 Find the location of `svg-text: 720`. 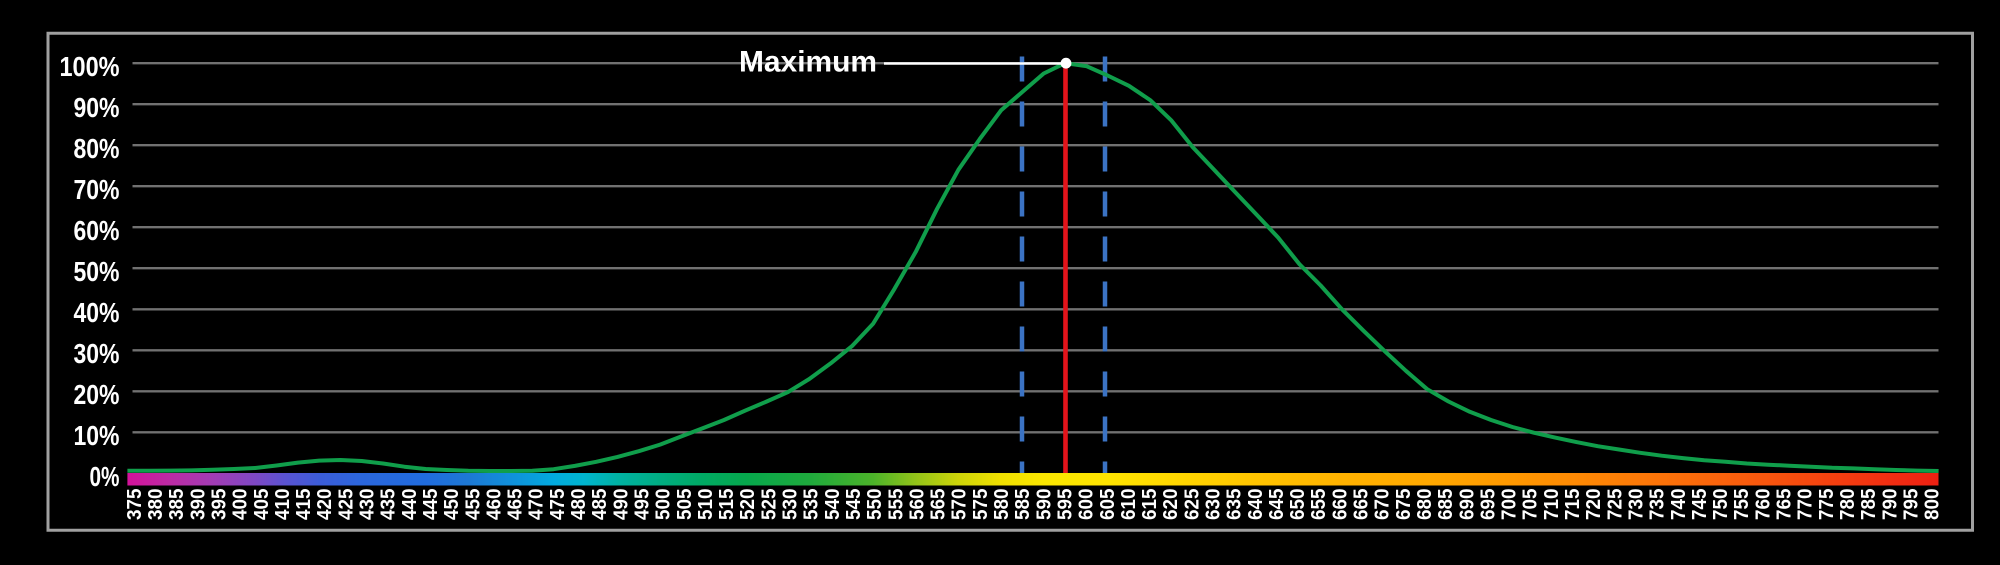

svg-text: 720 is located at coordinates (1594, 505).